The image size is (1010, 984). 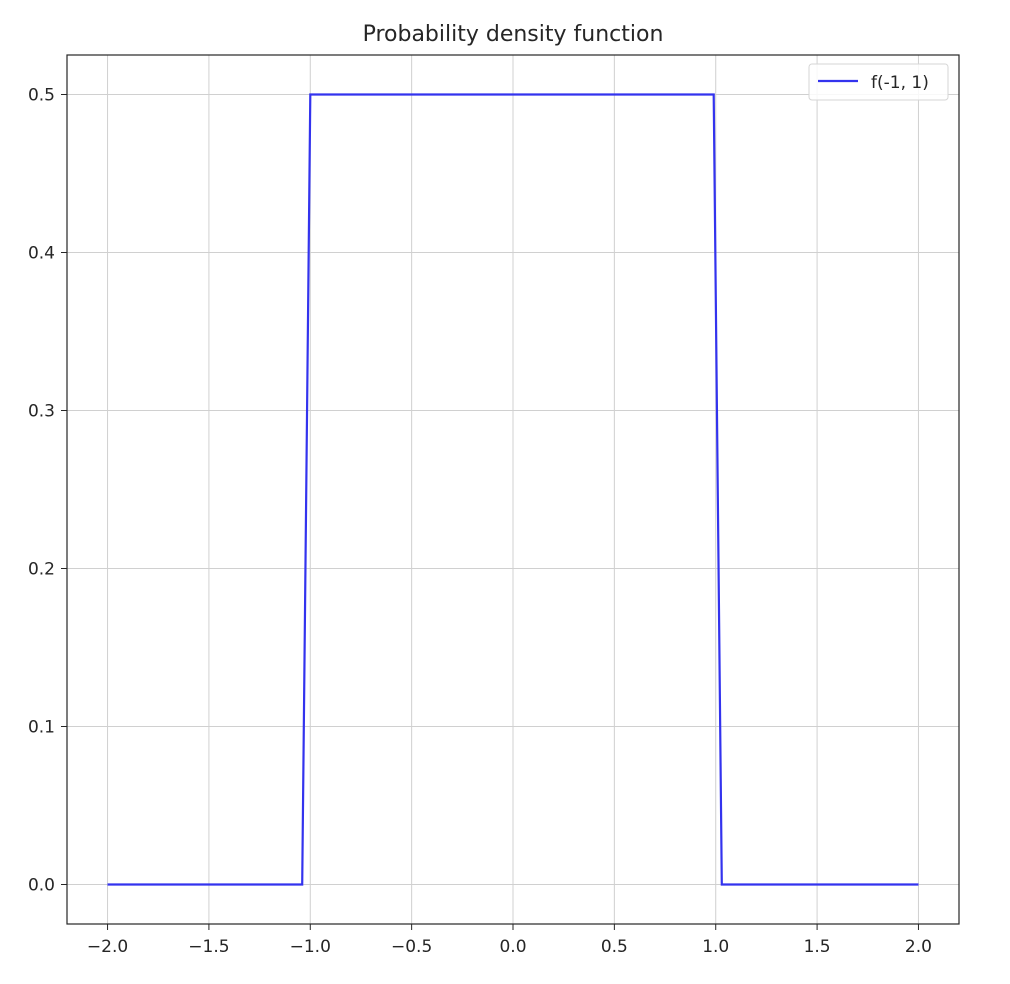 What do you see at coordinates (41, 570) in the screenshot?
I see `y-tick-label: 0.2` at bounding box center [41, 570].